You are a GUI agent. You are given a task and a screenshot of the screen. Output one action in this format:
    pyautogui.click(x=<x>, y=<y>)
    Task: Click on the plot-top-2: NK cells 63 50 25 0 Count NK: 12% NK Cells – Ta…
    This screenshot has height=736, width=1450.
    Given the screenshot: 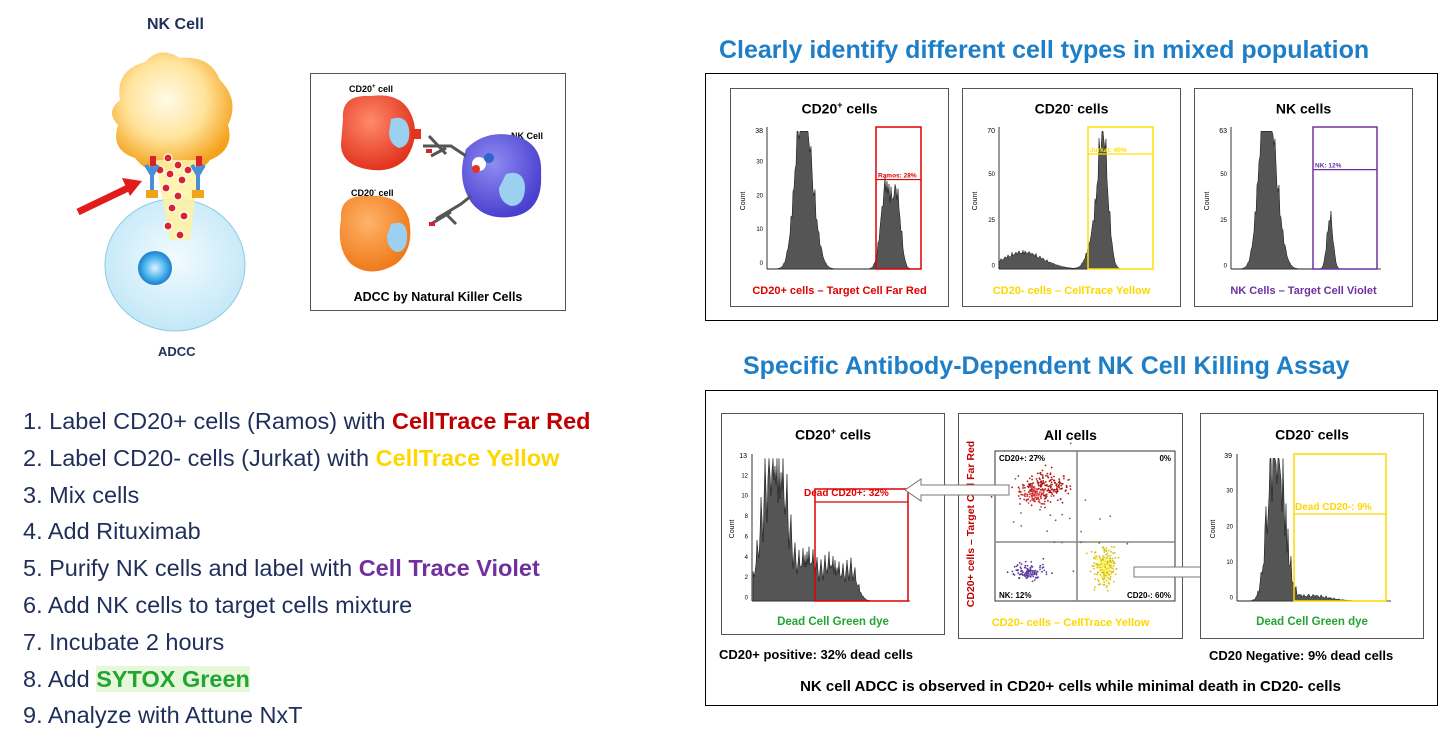 What is the action you would take?
    pyautogui.click(x=1303, y=197)
    